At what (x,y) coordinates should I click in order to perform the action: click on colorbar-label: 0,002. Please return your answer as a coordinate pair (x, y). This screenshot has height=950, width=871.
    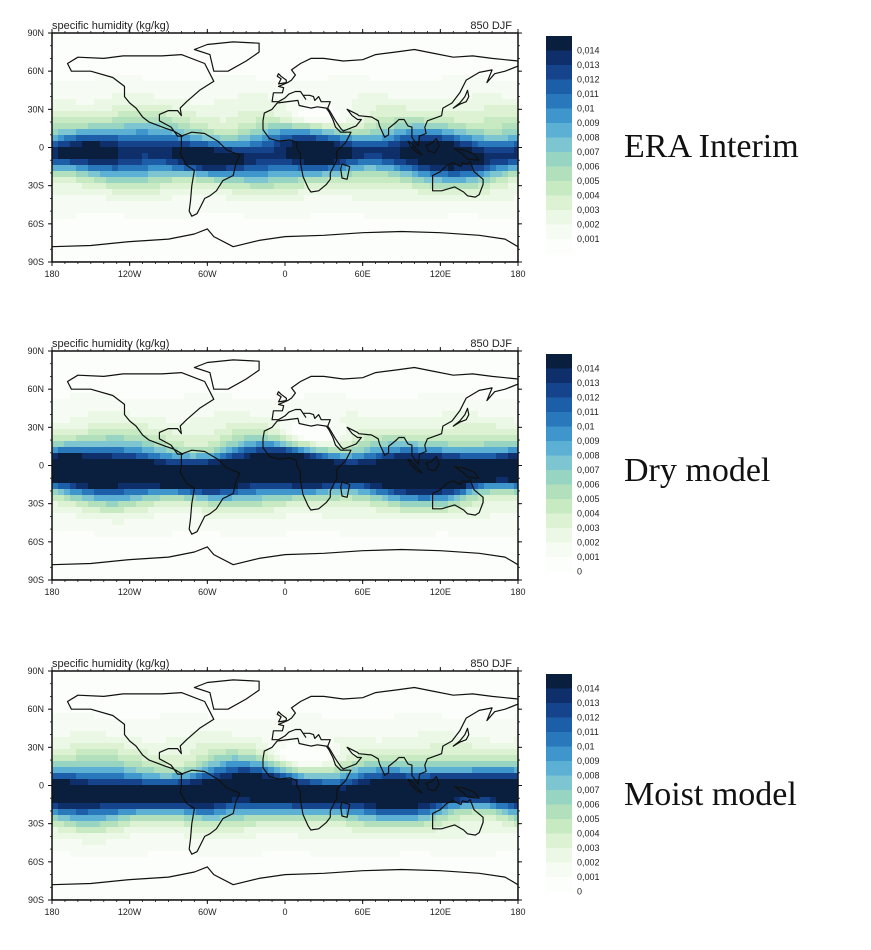
    Looking at the image, I should click on (588, 224).